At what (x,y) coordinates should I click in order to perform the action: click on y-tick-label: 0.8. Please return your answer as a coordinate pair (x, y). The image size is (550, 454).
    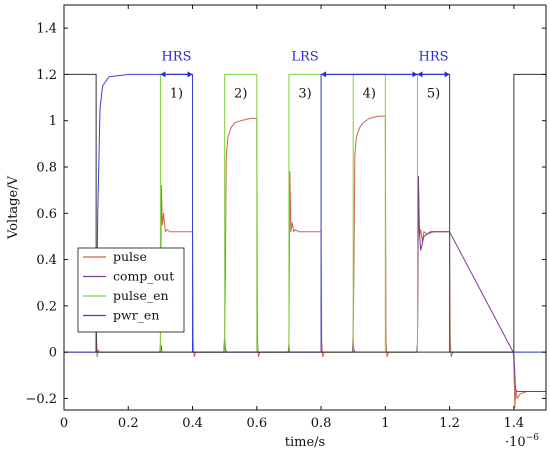
    Looking at the image, I should click on (46, 168).